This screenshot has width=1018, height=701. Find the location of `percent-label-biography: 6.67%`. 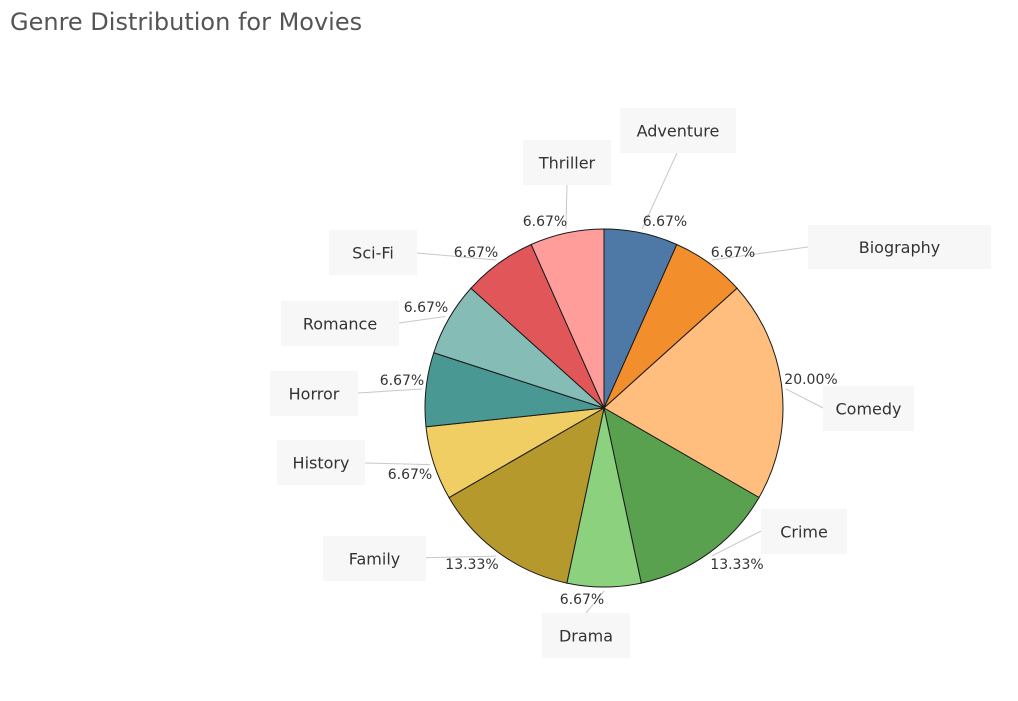

percent-label-biography: 6.67% is located at coordinates (733, 253).